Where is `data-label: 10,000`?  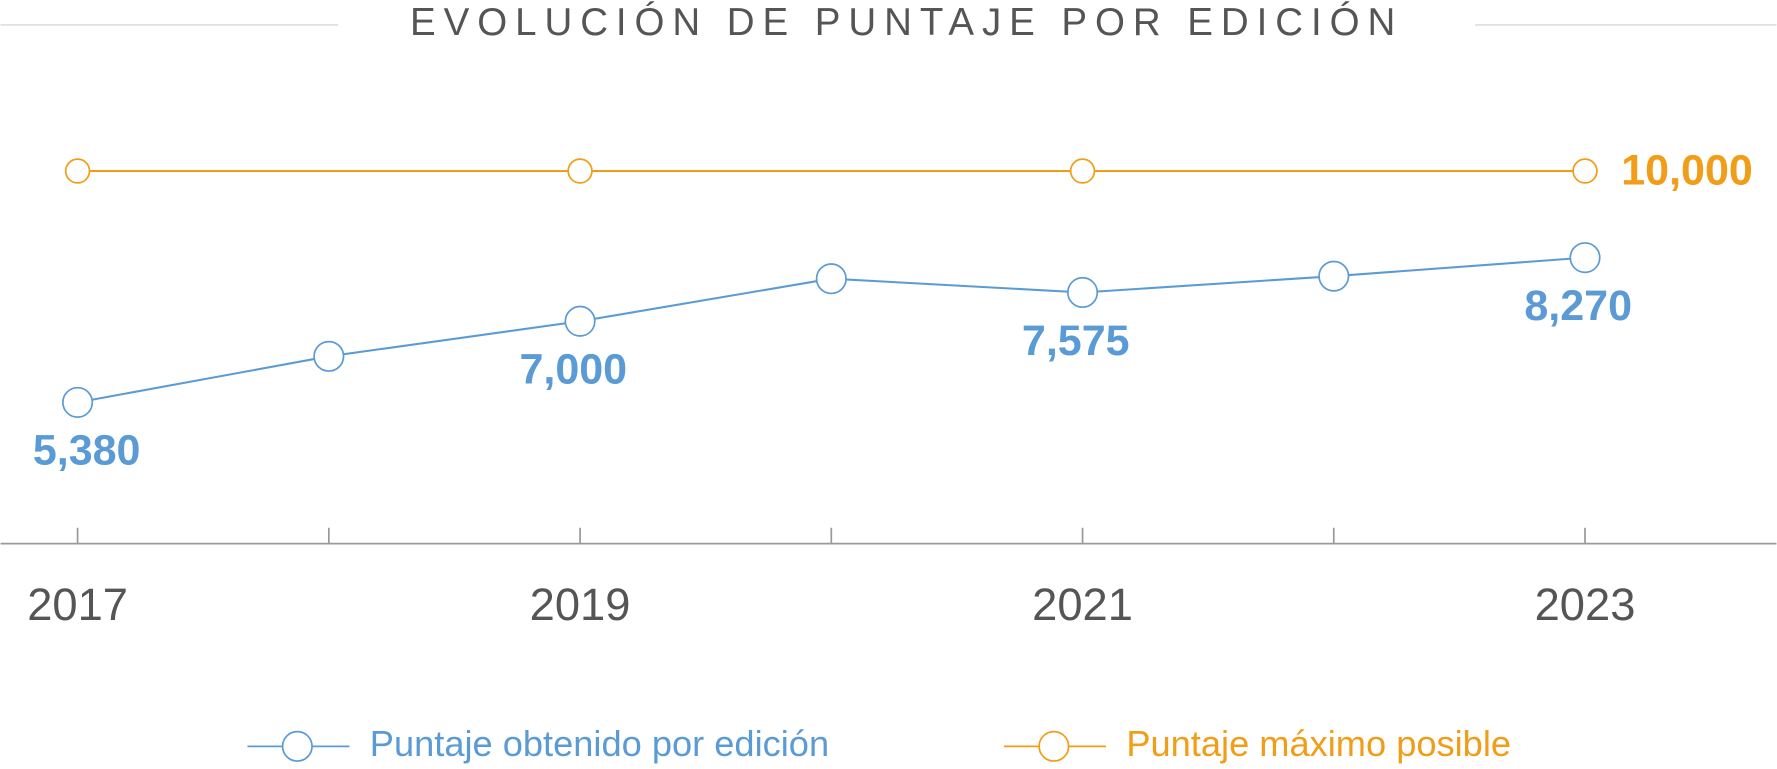 data-label: 10,000 is located at coordinates (1687, 171).